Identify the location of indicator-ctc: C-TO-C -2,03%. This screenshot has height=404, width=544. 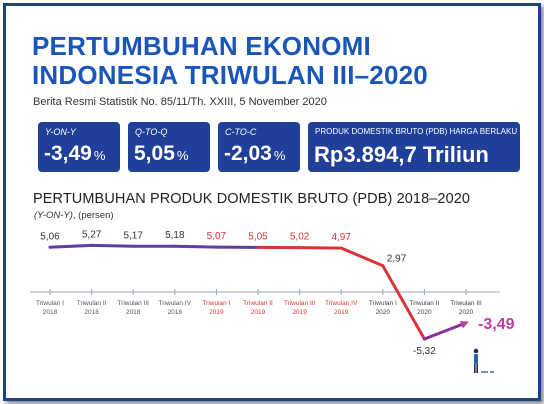
(259, 147).